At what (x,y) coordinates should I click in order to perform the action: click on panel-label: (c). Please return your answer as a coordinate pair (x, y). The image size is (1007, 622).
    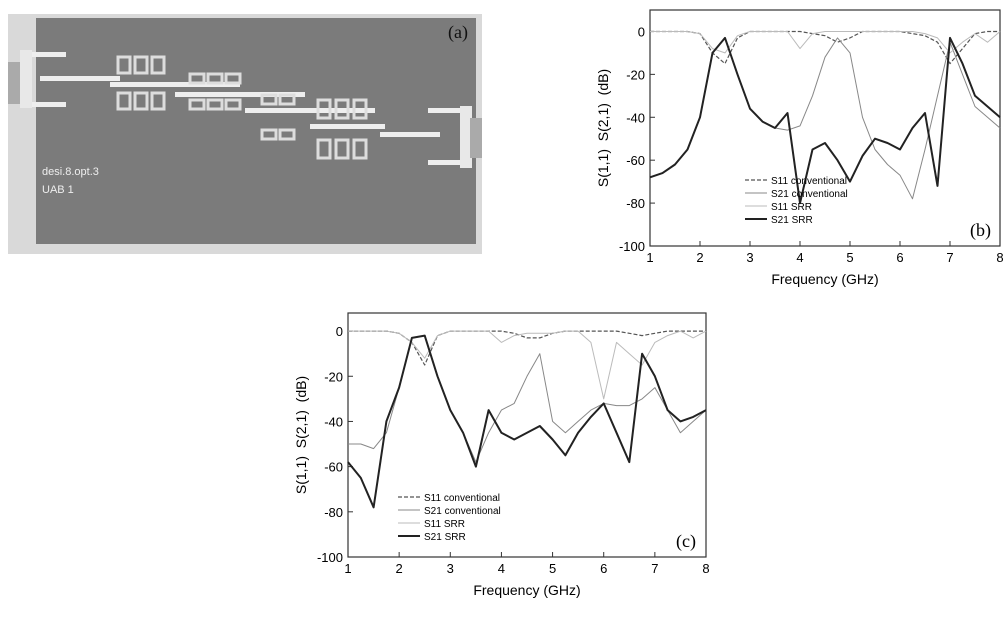
    Looking at the image, I should click on (686, 541).